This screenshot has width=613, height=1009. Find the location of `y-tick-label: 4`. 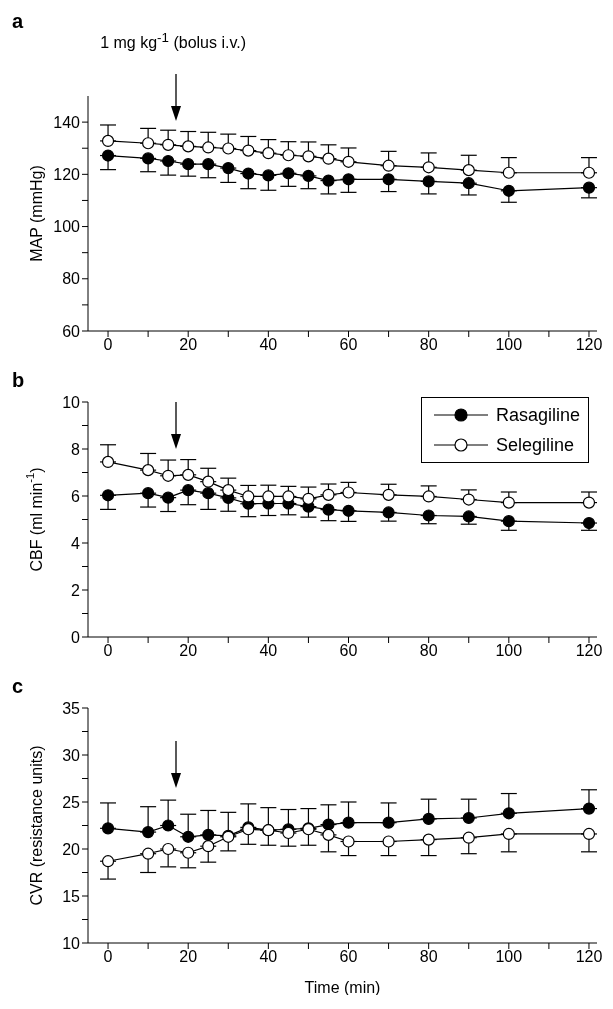

y-tick-label: 4 is located at coordinates (76, 543).